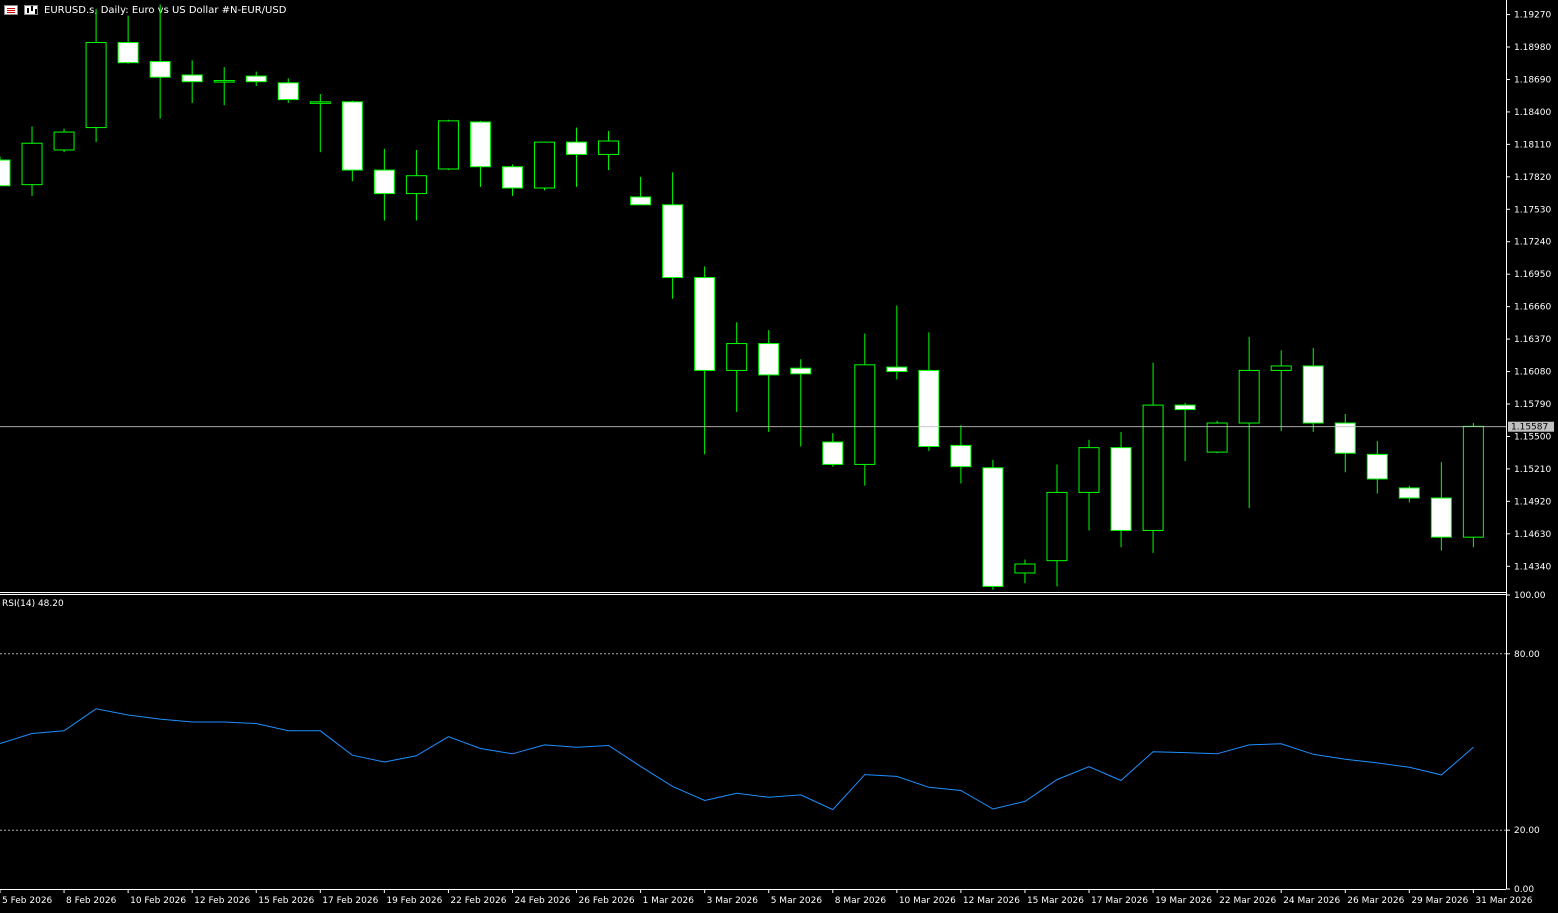  I want to click on price-tick-label: 1.17530, so click(1532, 210).